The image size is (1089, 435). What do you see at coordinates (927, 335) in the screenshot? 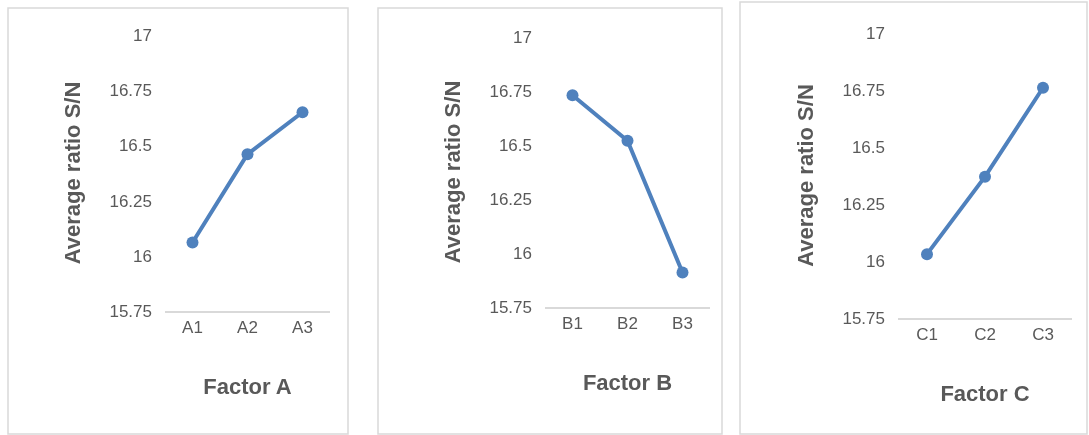
I see `x-tick-label: C1` at bounding box center [927, 335].